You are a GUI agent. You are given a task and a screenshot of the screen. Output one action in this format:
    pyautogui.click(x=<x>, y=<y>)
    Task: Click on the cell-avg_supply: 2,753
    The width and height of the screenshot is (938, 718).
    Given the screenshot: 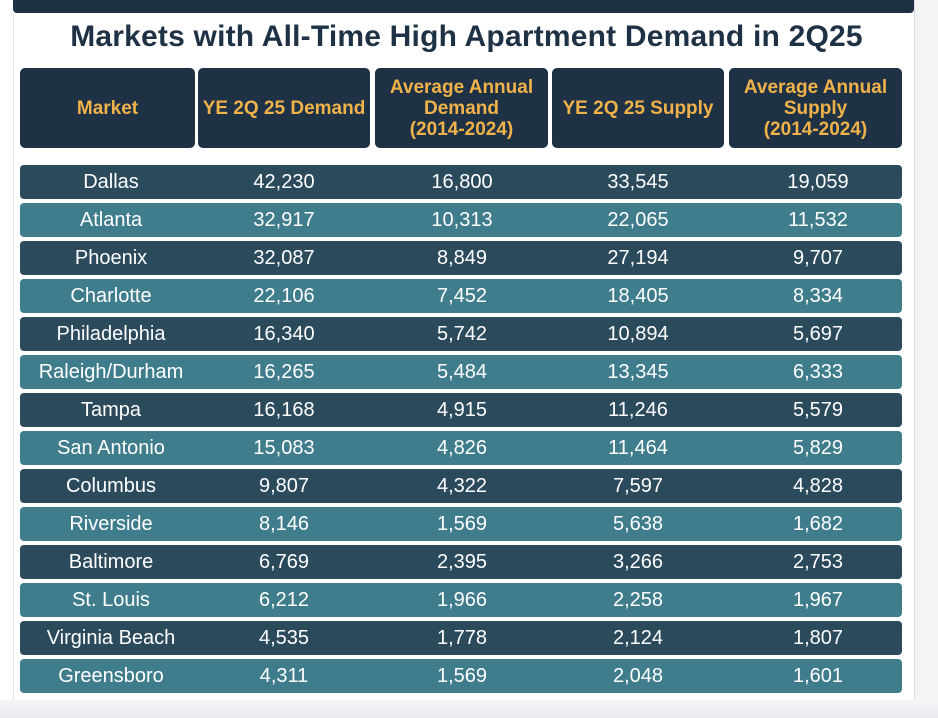 What is the action you would take?
    pyautogui.click(x=818, y=562)
    